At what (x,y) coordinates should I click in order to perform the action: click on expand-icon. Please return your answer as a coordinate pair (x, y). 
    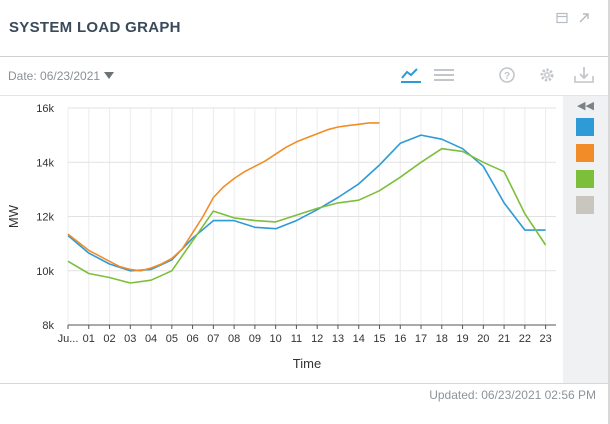
    Looking at the image, I should click on (584, 18).